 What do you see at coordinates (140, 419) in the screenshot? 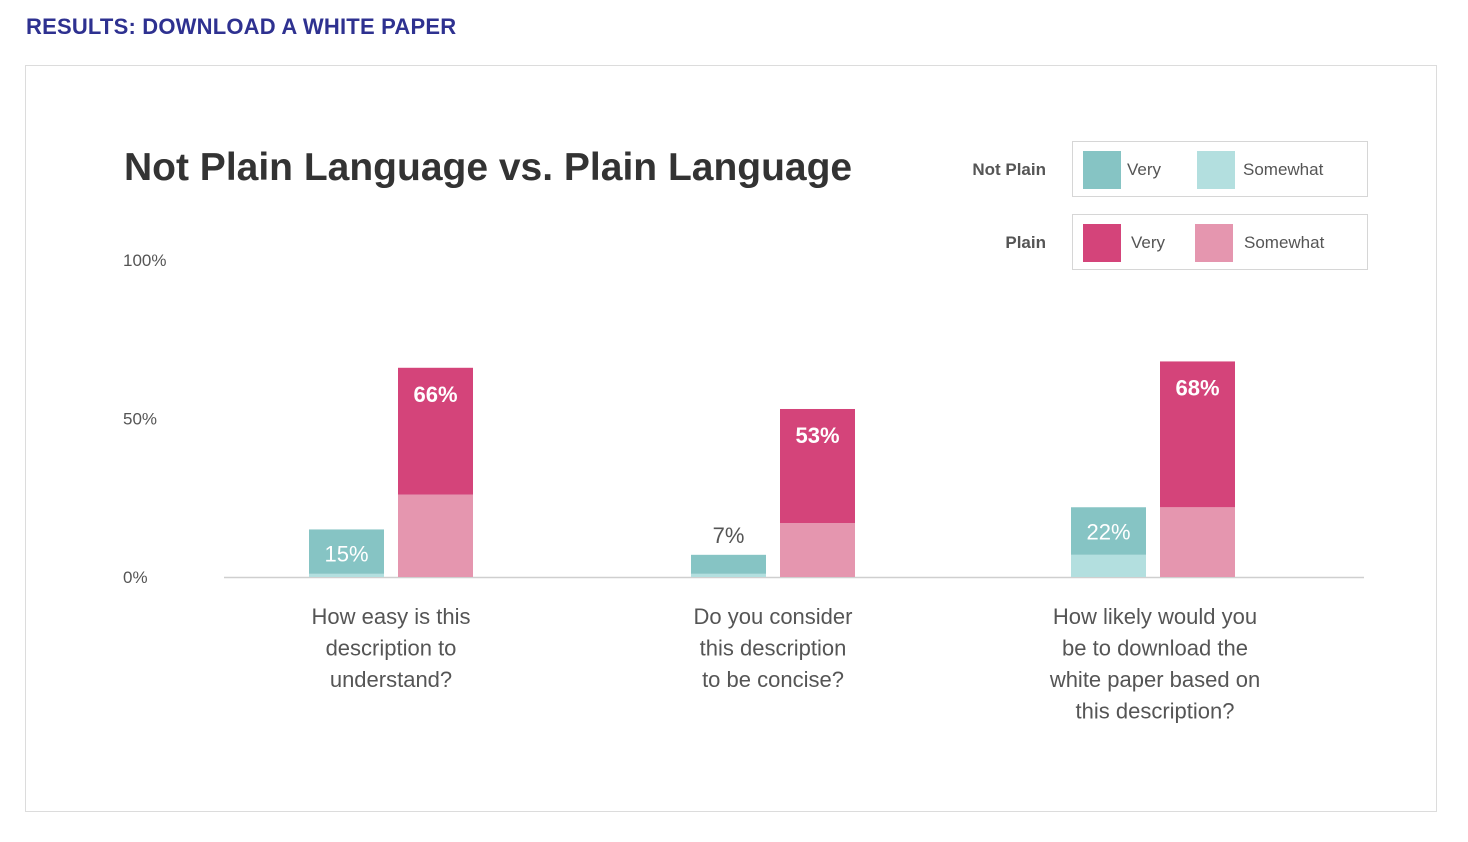
I see `y-tick-label: 50%` at bounding box center [140, 419].